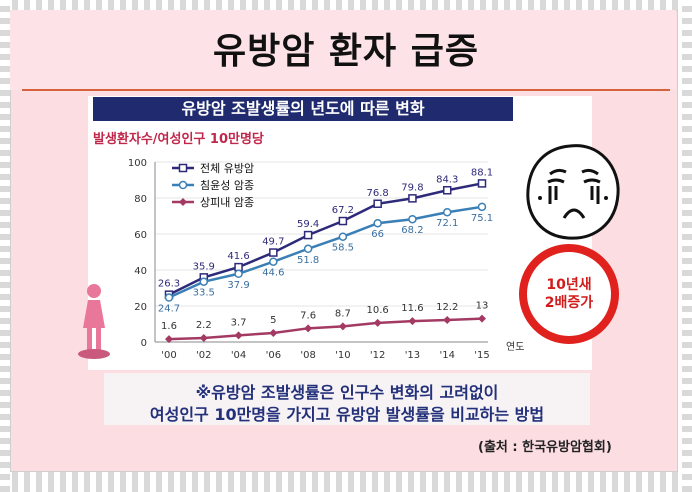 Image resolution: width=692 pixels, height=492 pixels. Describe the element at coordinates (204, 293) in the screenshot. I see `data-label: 33.5` at that location.